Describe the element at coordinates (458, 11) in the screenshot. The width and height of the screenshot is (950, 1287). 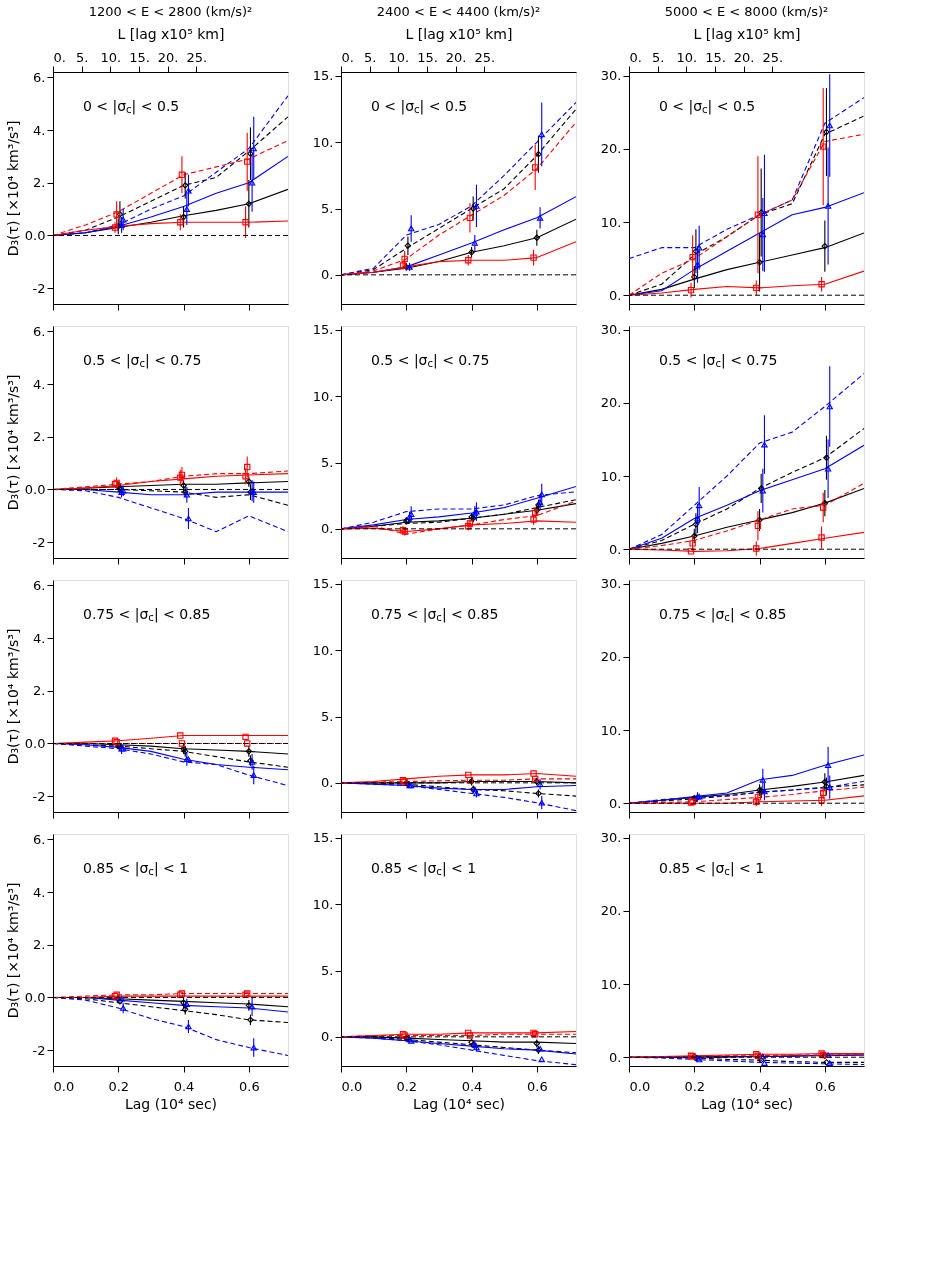
I see `chart-title: 2400 < E < 4400 (km/s)²` at that location.